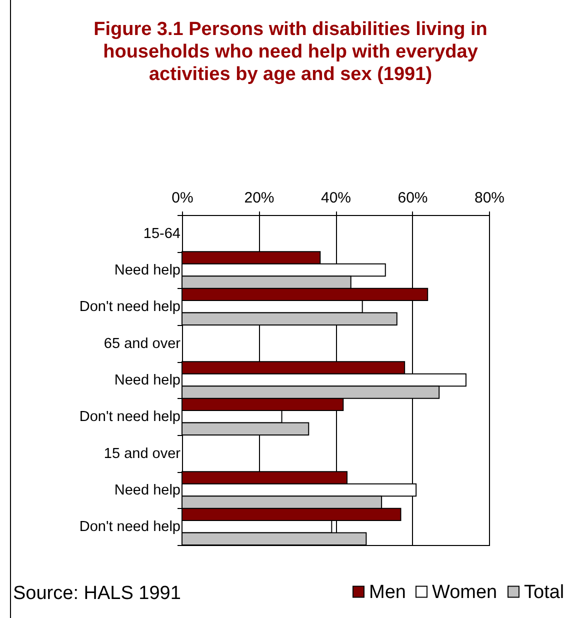 This screenshot has width=573, height=618. What do you see at coordinates (336, 198) in the screenshot?
I see `x-tick-label: 40%` at bounding box center [336, 198].